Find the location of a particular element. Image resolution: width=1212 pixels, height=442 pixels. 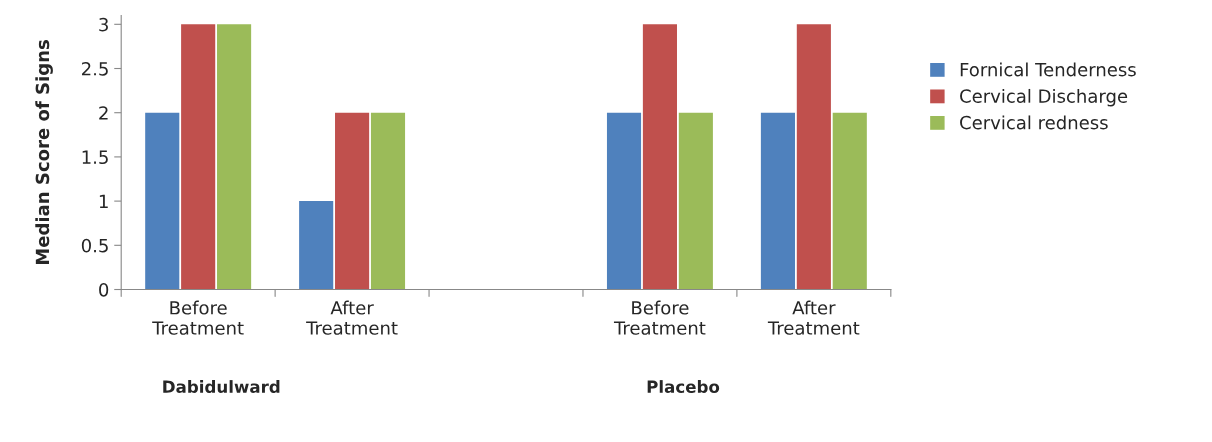

legend-label: Cervical Discharge is located at coordinates (1044, 97).